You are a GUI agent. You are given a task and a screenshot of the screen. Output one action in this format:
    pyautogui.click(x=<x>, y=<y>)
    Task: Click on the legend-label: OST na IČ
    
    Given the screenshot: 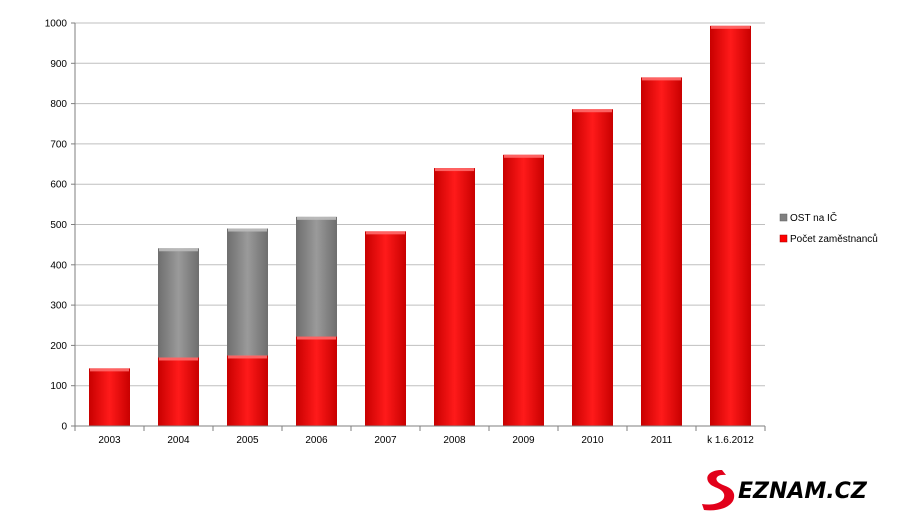 What is the action you would take?
    pyautogui.click(x=813, y=217)
    